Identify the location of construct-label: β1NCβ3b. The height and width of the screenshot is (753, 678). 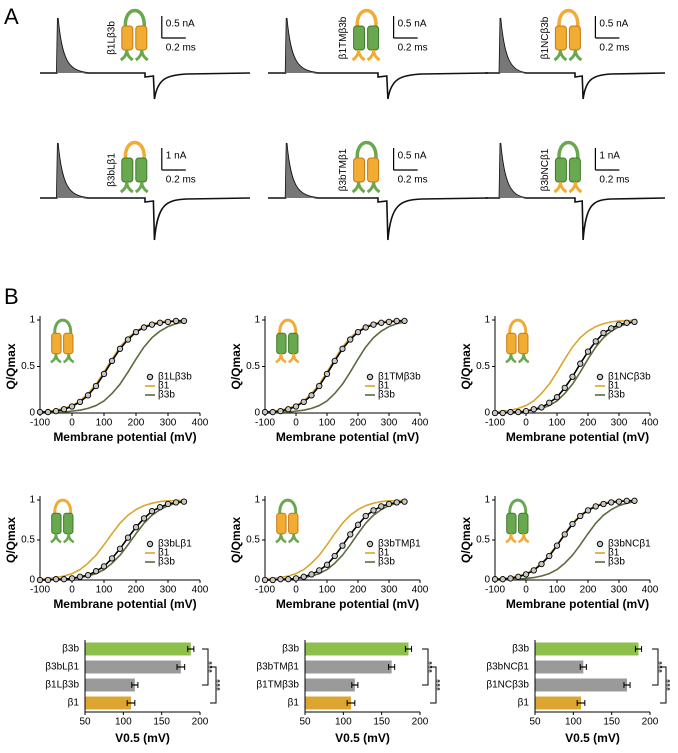
(545, 37).